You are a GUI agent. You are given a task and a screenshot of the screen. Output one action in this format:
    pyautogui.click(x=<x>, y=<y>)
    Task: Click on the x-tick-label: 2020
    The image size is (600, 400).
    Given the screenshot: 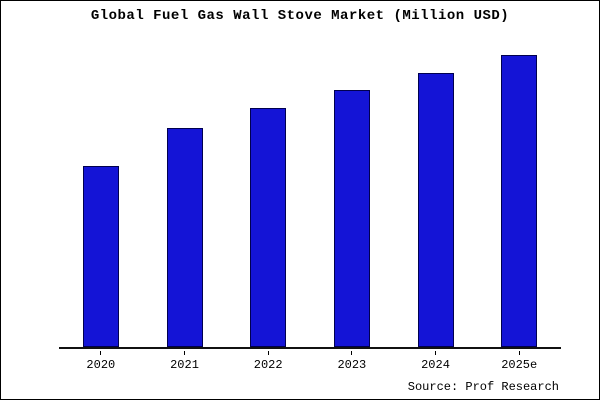 What is the action you would take?
    pyautogui.click(x=101, y=363)
    